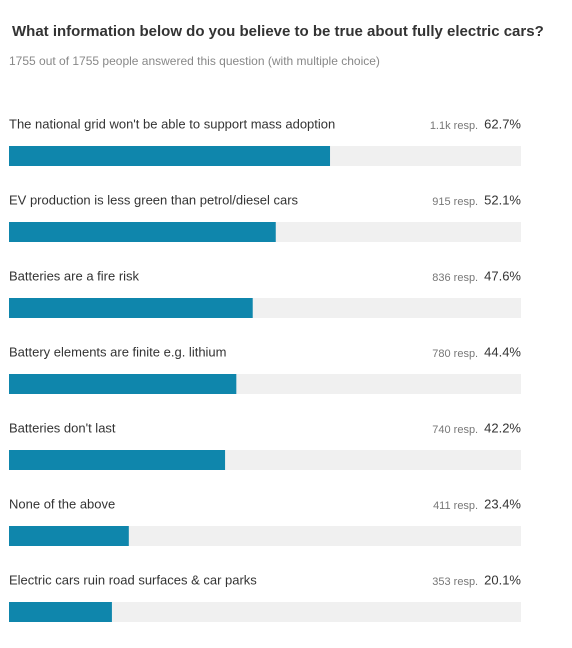 This screenshot has height=648, width=572. Describe the element at coordinates (455, 582) in the screenshot. I see `response-count: 353 resp.` at that location.